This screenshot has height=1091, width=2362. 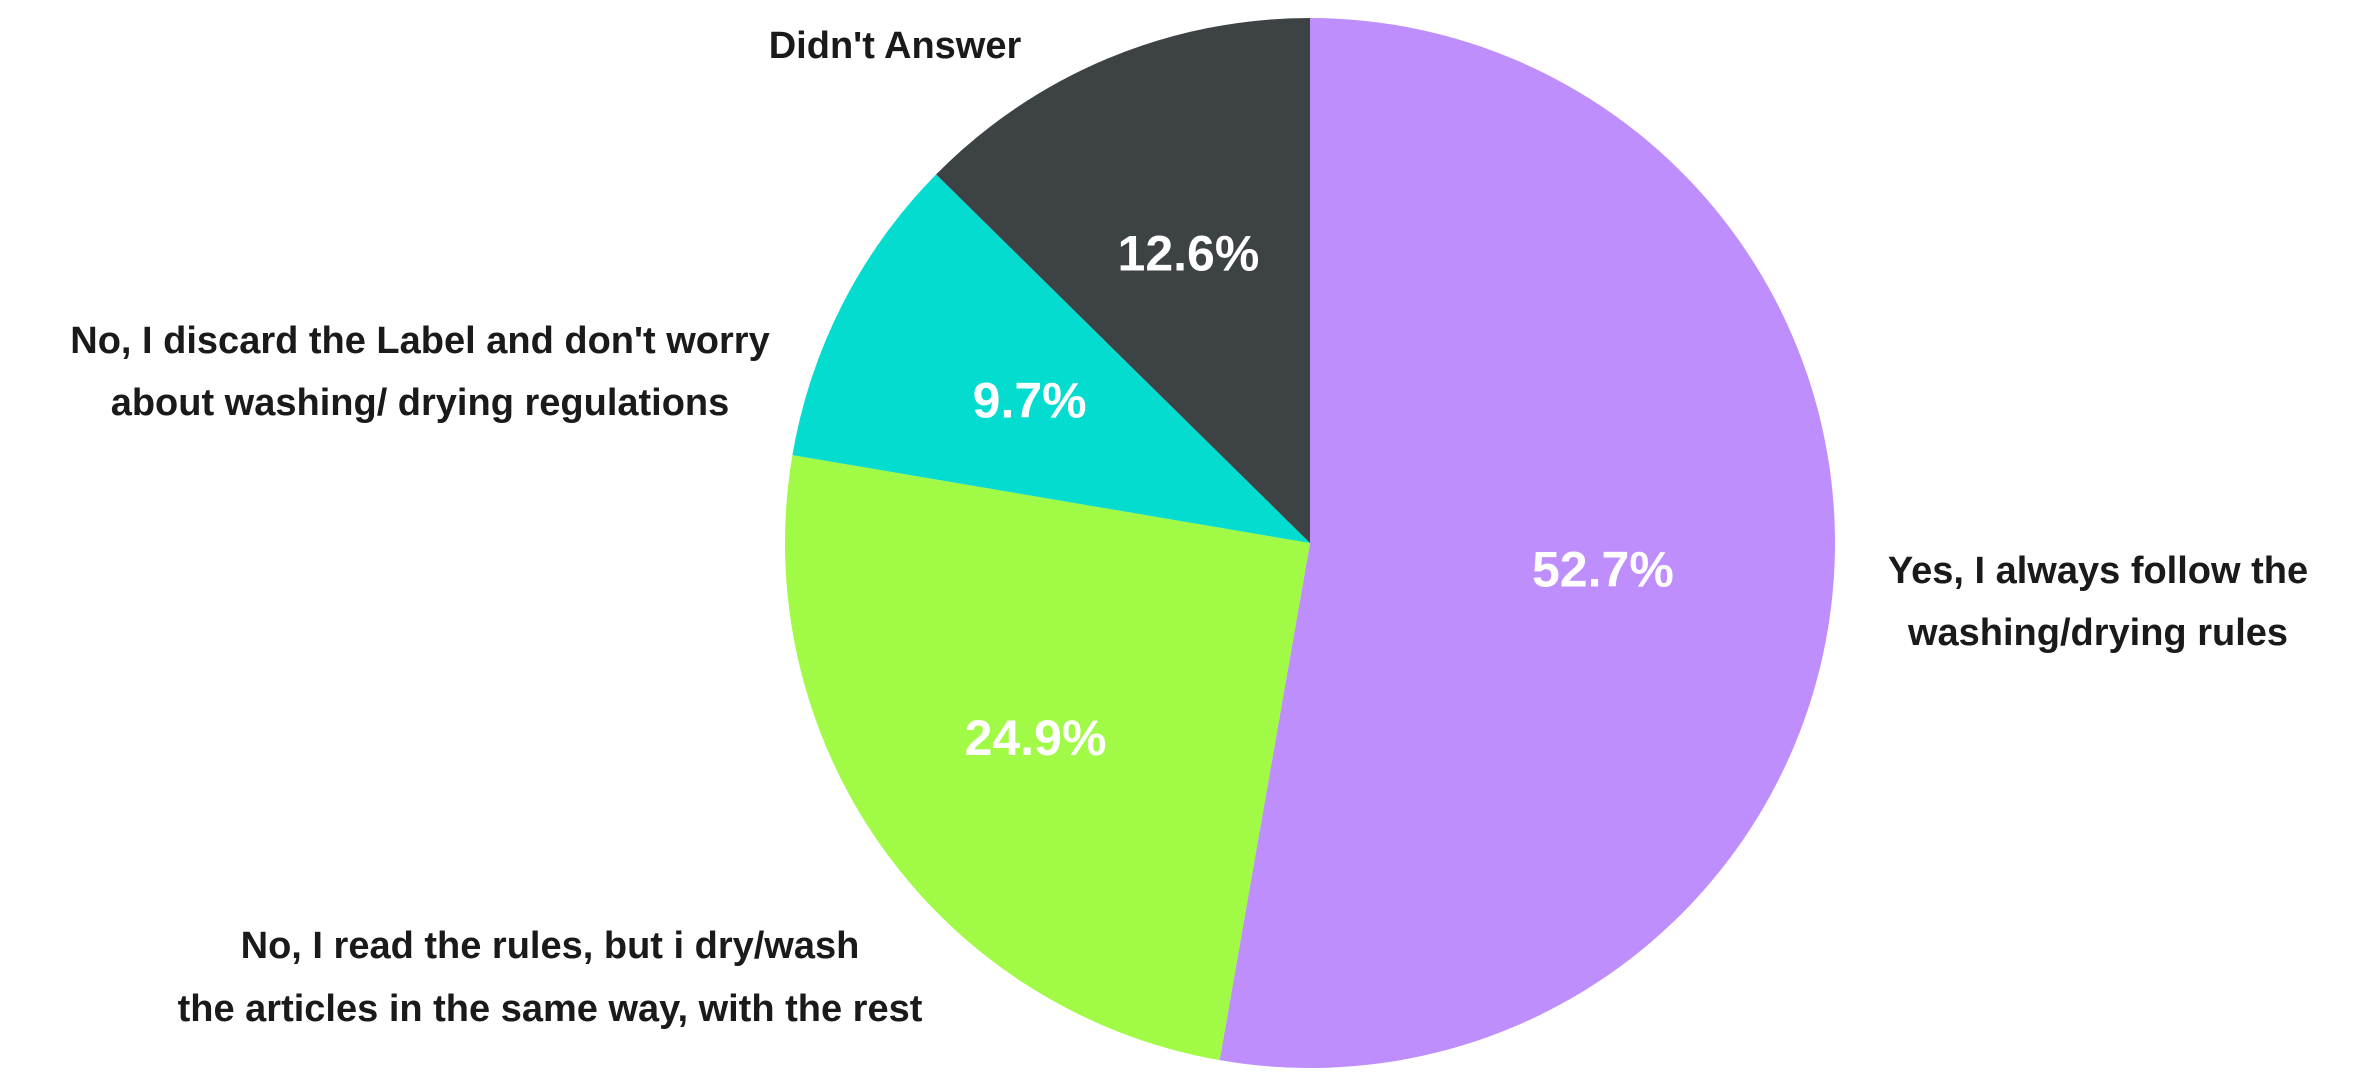 What do you see at coordinates (550, 946) in the screenshot?
I see `slice-category-label-line: No, I read the rules, but i dry/wash` at bounding box center [550, 946].